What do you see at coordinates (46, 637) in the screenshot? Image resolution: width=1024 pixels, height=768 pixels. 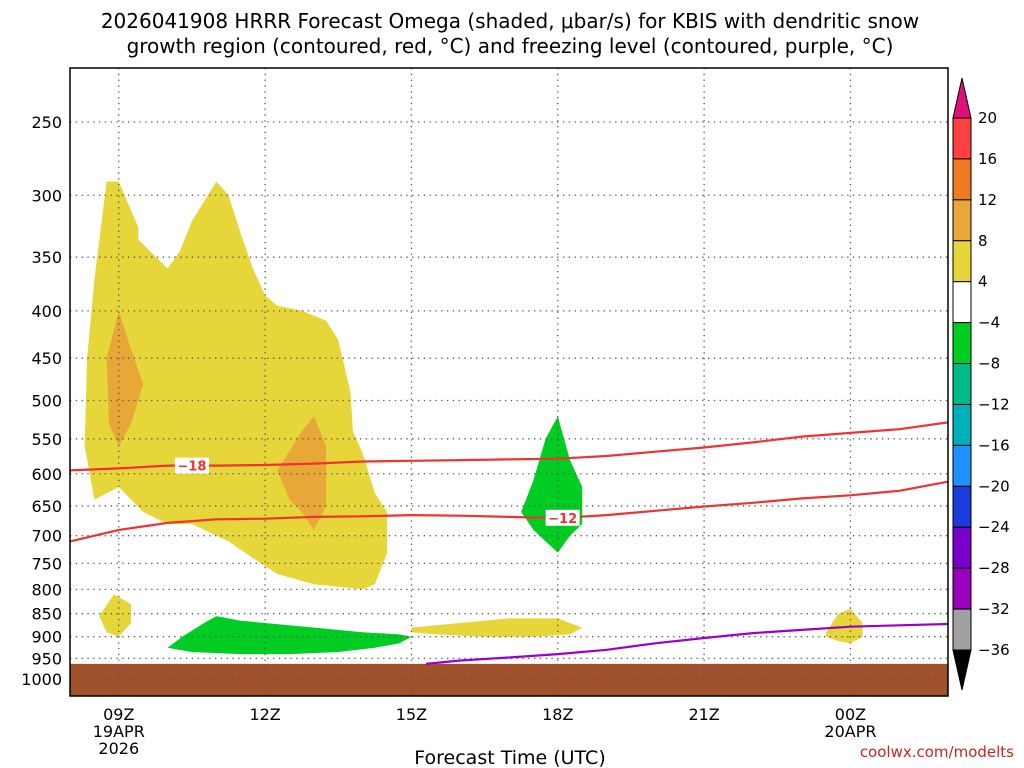 I see `y-tick-label-900: 900` at bounding box center [46, 637].